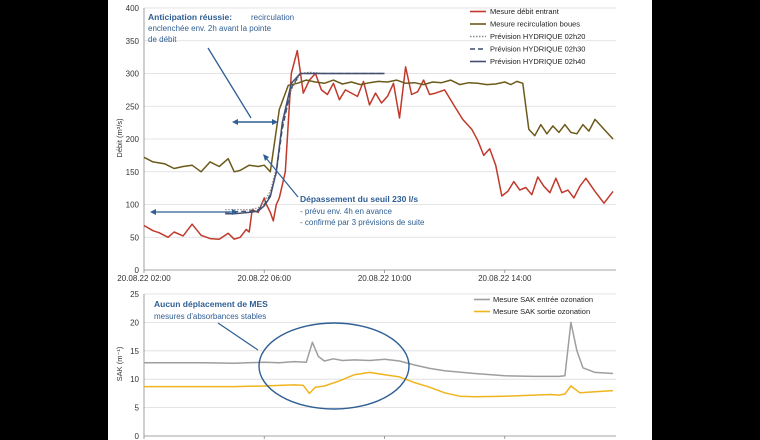 The width and height of the screenshot is (760, 440). I want to click on legend-label-bot-1: Mesure SAK sortie ozonation, so click(541, 311).